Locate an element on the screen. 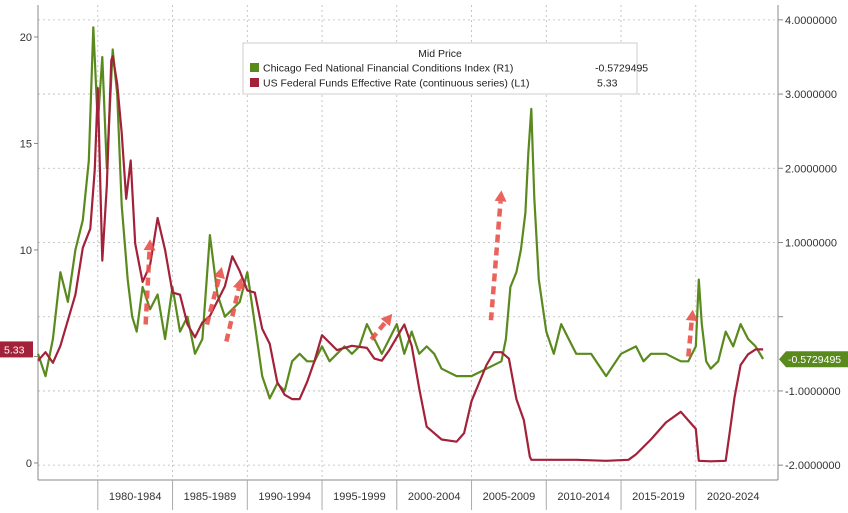 The image size is (848, 513). x-tick-label: 1985-1989 is located at coordinates (210, 497).